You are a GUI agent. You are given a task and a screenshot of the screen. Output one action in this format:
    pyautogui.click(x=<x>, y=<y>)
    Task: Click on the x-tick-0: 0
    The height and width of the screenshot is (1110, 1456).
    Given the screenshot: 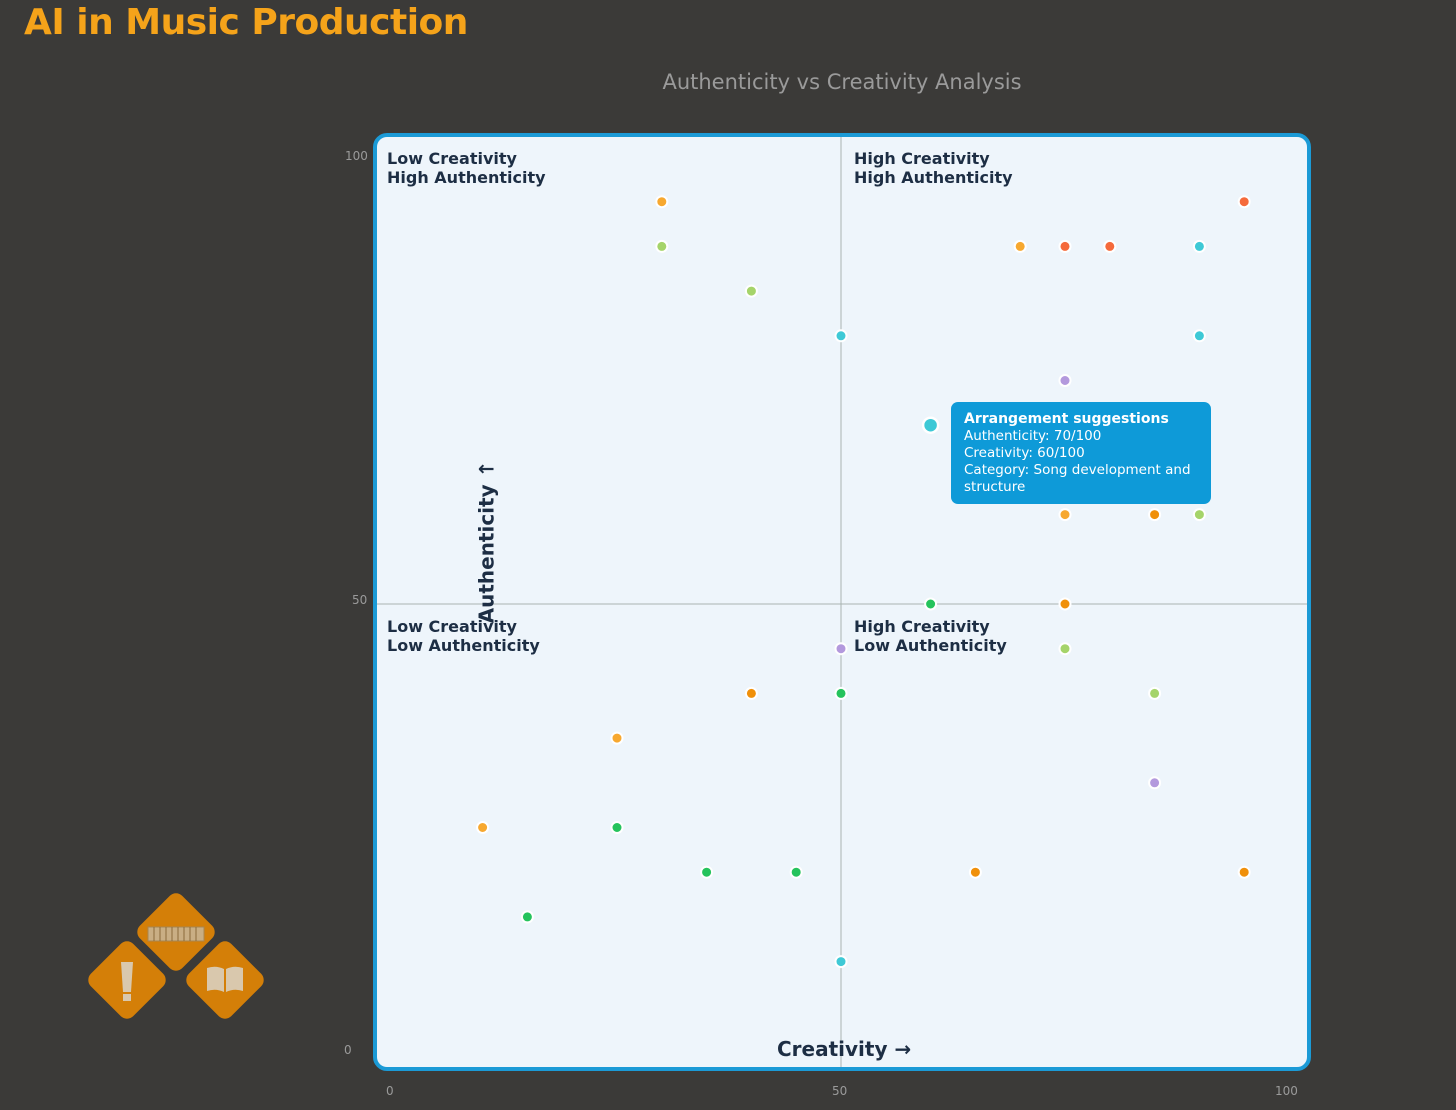 What is the action you would take?
    pyautogui.click(x=390, y=1091)
    